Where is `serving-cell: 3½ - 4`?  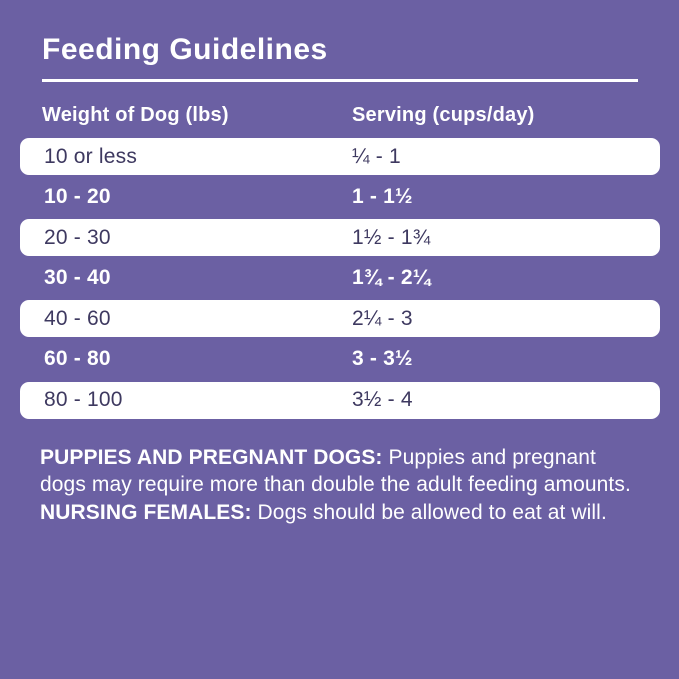
serving-cell: 3½ - 4 is located at coordinates (382, 400).